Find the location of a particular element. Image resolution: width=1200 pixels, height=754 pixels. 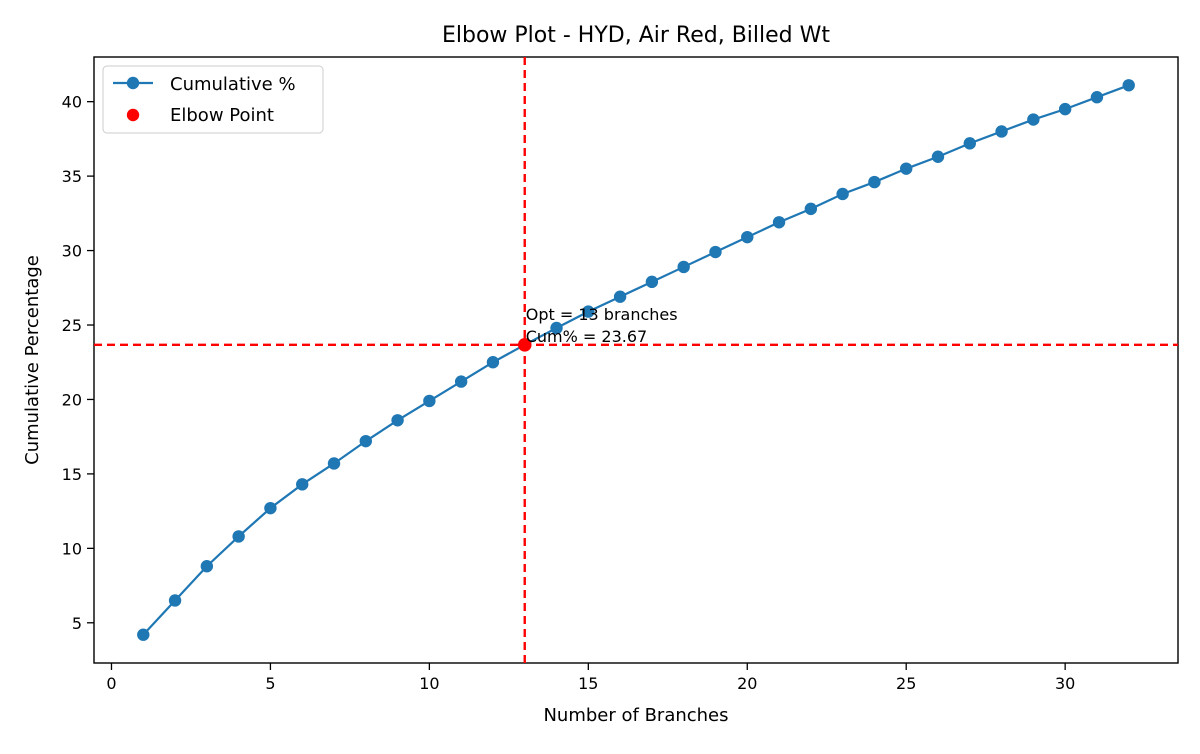

elbow-point-marker is located at coordinates (524, 345).